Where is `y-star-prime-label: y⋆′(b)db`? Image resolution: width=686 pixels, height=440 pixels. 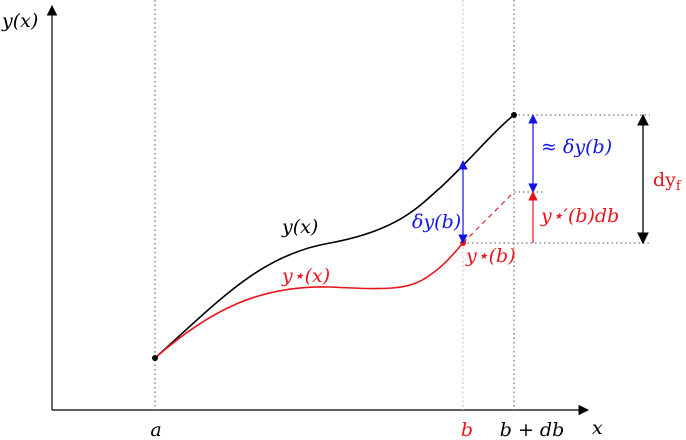 y-star-prime-label: y⋆′(b)db is located at coordinates (579, 216).